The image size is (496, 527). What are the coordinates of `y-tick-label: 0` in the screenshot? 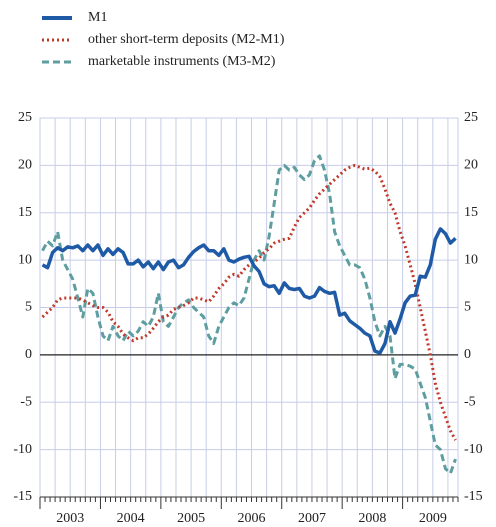 It's located at (28, 354).